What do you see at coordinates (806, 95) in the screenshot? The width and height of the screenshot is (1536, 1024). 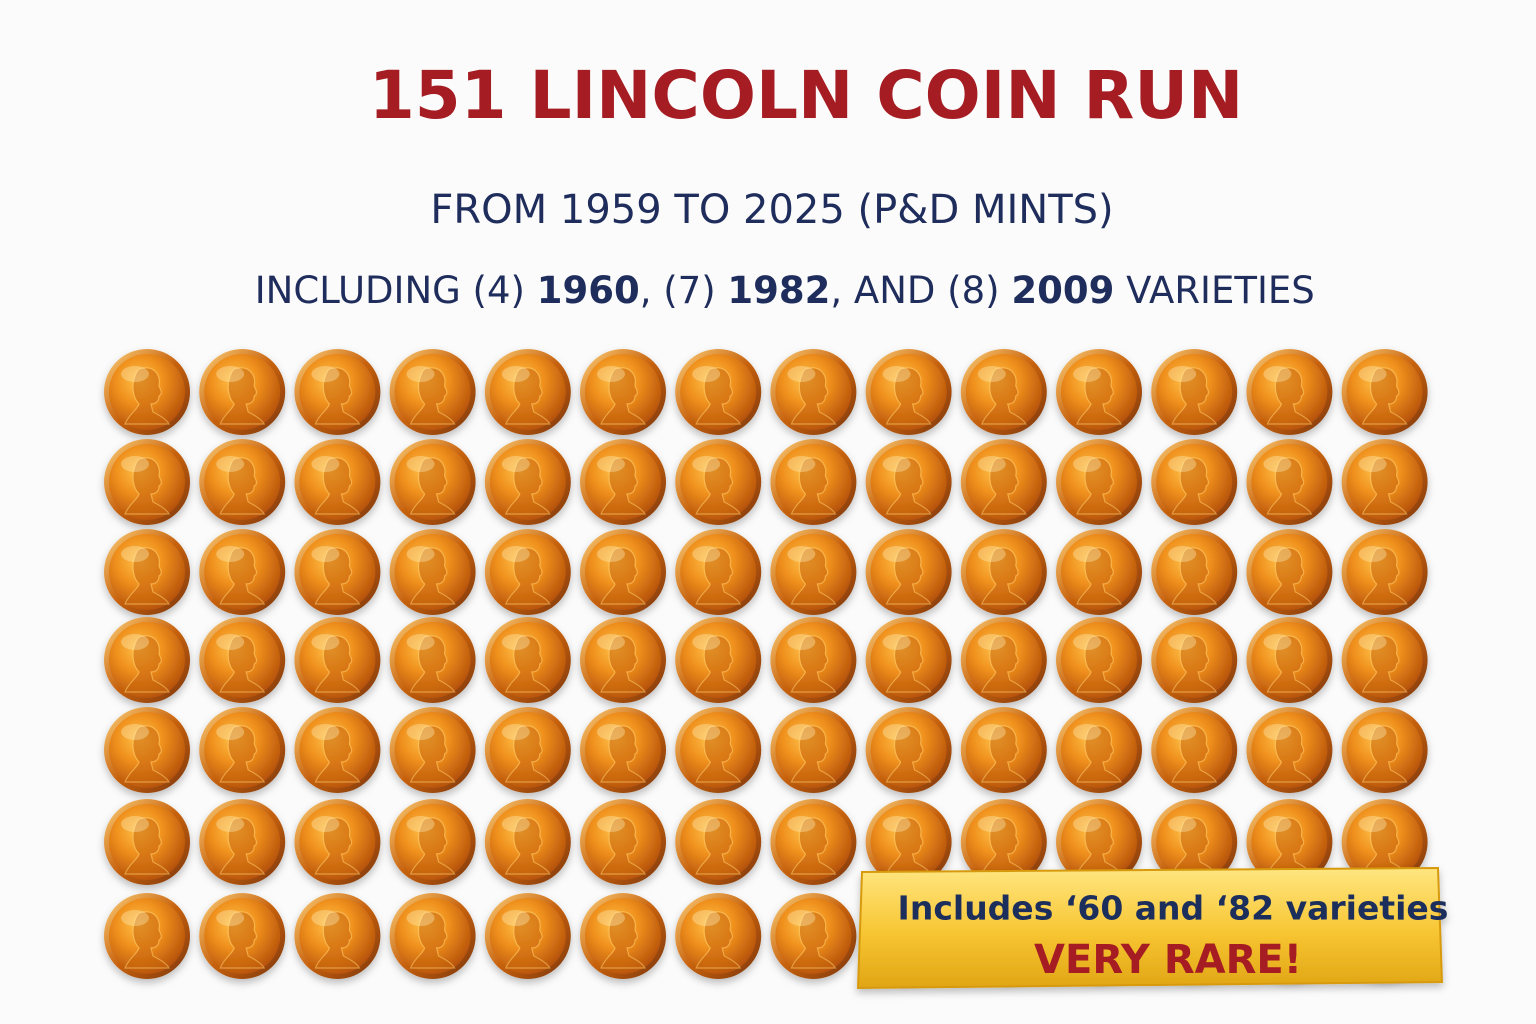 I see `title: 151 LINCOLN COIN RUN` at bounding box center [806, 95].